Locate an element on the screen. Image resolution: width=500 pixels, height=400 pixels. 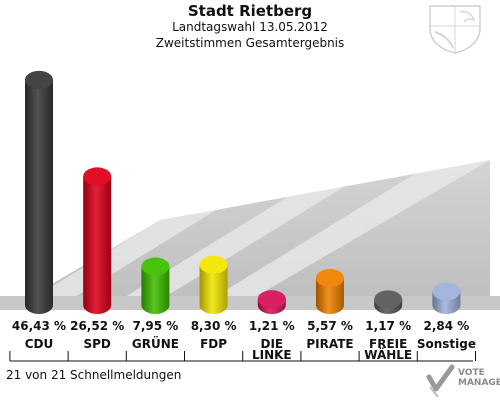
bar-sonstige is located at coordinates (446, 298).